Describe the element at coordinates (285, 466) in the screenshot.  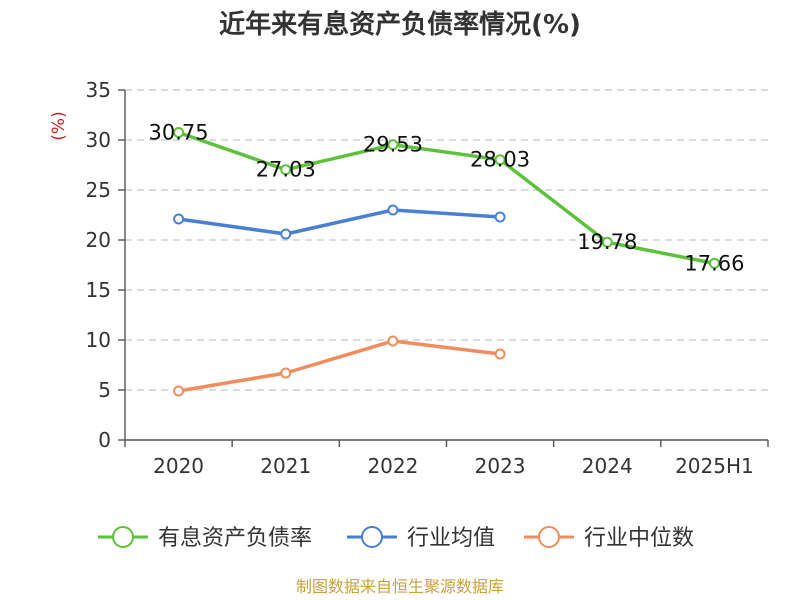
I see `x-tick-label: 2021` at that location.